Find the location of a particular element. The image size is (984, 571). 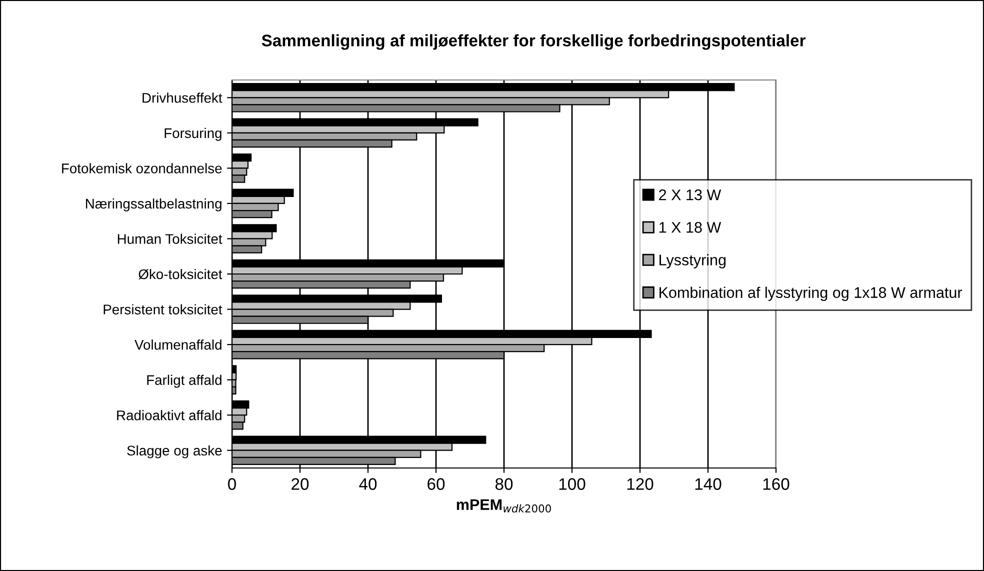

x-tick-label: 140 is located at coordinates (708, 484).